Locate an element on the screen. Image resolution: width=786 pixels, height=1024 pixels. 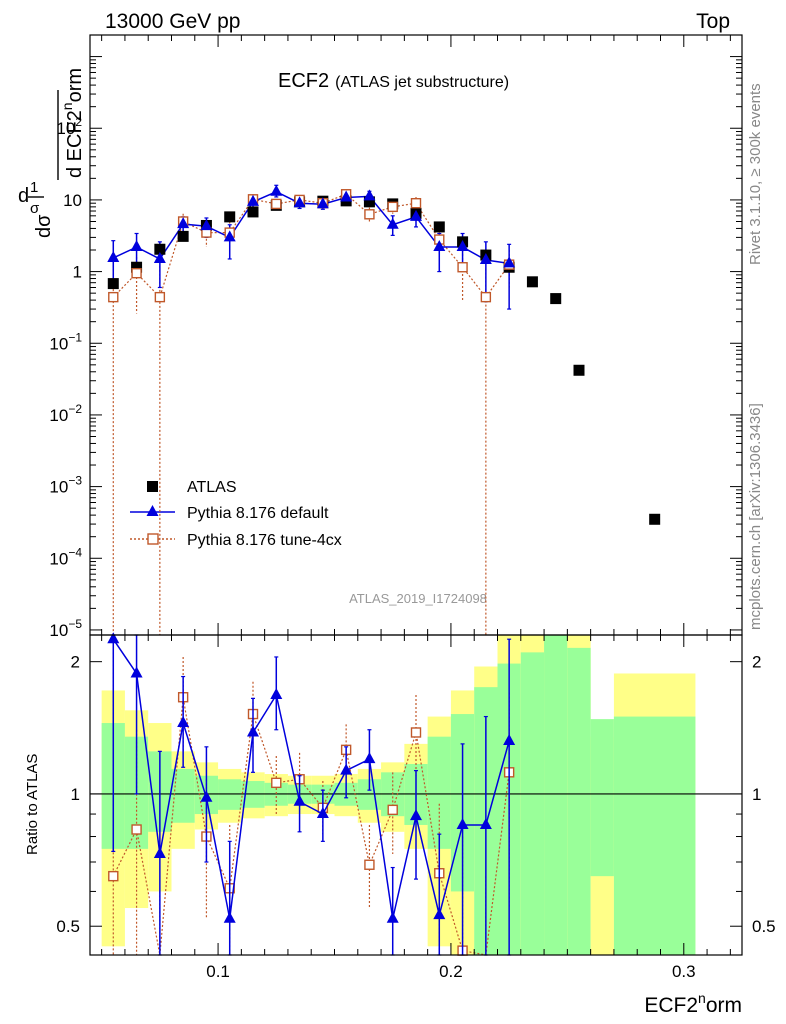
x-axis-label: ECF2norm is located at coordinates (693, 1003).